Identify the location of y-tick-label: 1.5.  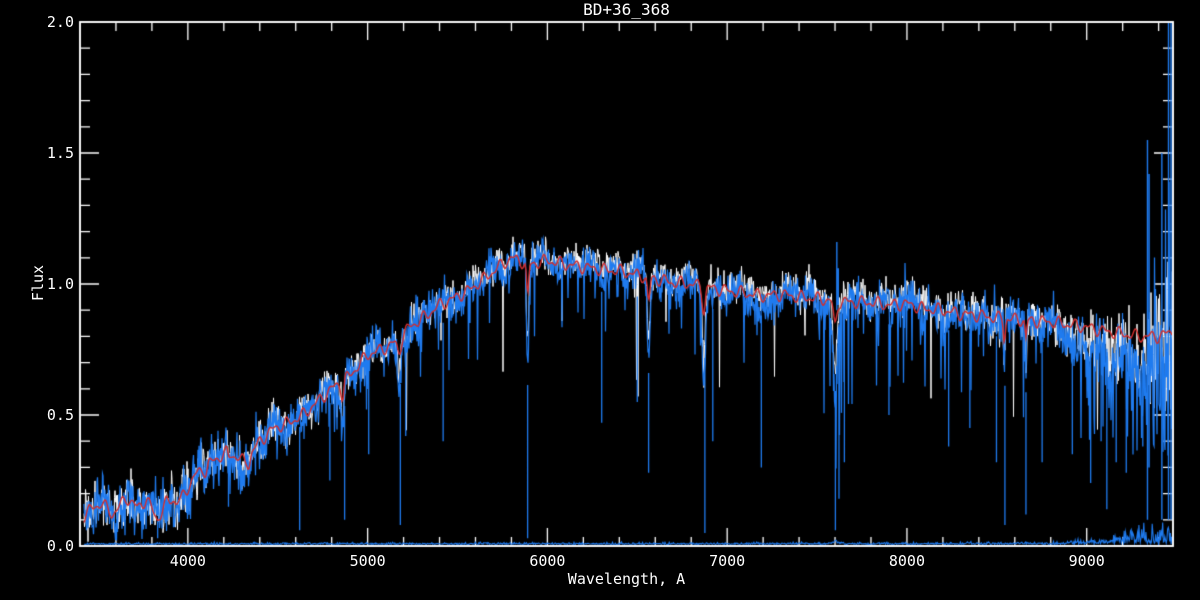
(60, 153).